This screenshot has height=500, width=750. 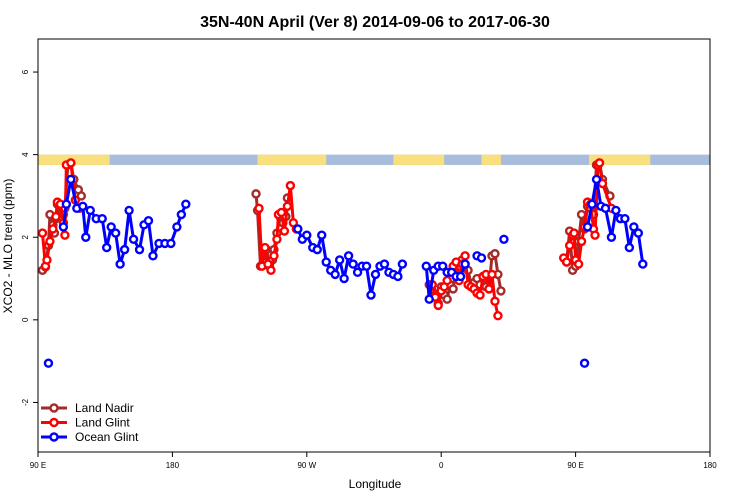 What do you see at coordinates (441, 465) in the screenshot?
I see `x-tick-label: 0` at bounding box center [441, 465].